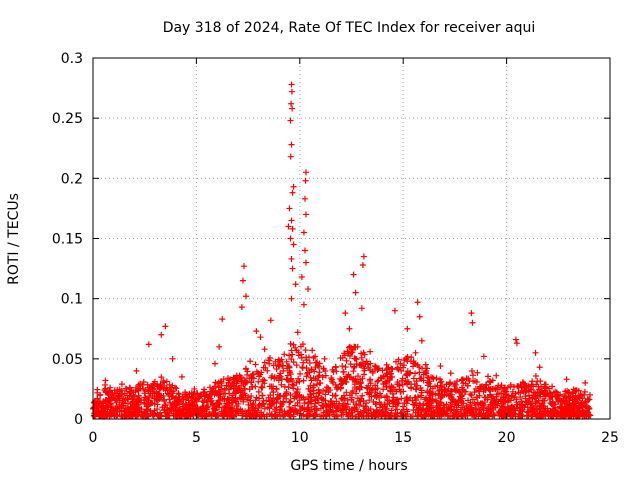 The height and width of the screenshot is (480, 640). I want to click on x-tick-label: 0, so click(93, 438).